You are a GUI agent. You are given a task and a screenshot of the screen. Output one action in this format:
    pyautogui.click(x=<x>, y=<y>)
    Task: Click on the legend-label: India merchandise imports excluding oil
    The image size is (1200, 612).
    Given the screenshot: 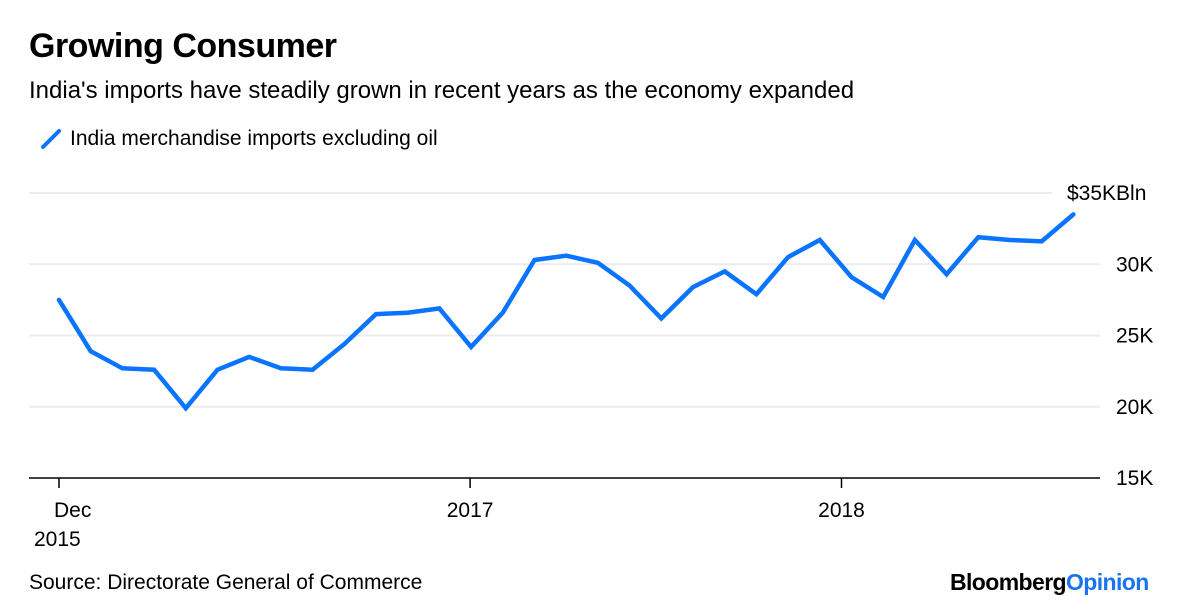 What is the action you would take?
    pyautogui.click(x=254, y=138)
    